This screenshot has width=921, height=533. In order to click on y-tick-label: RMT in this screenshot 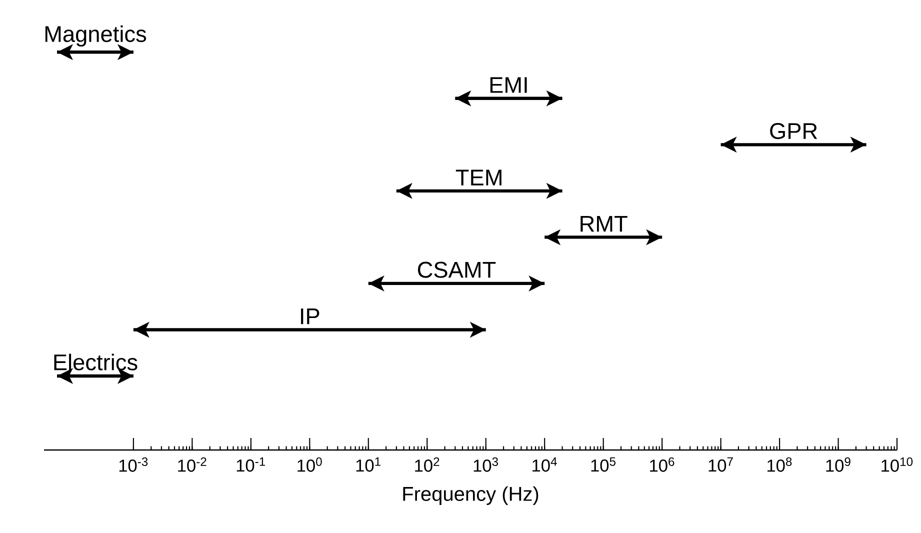, I will do `click(604, 224)`.